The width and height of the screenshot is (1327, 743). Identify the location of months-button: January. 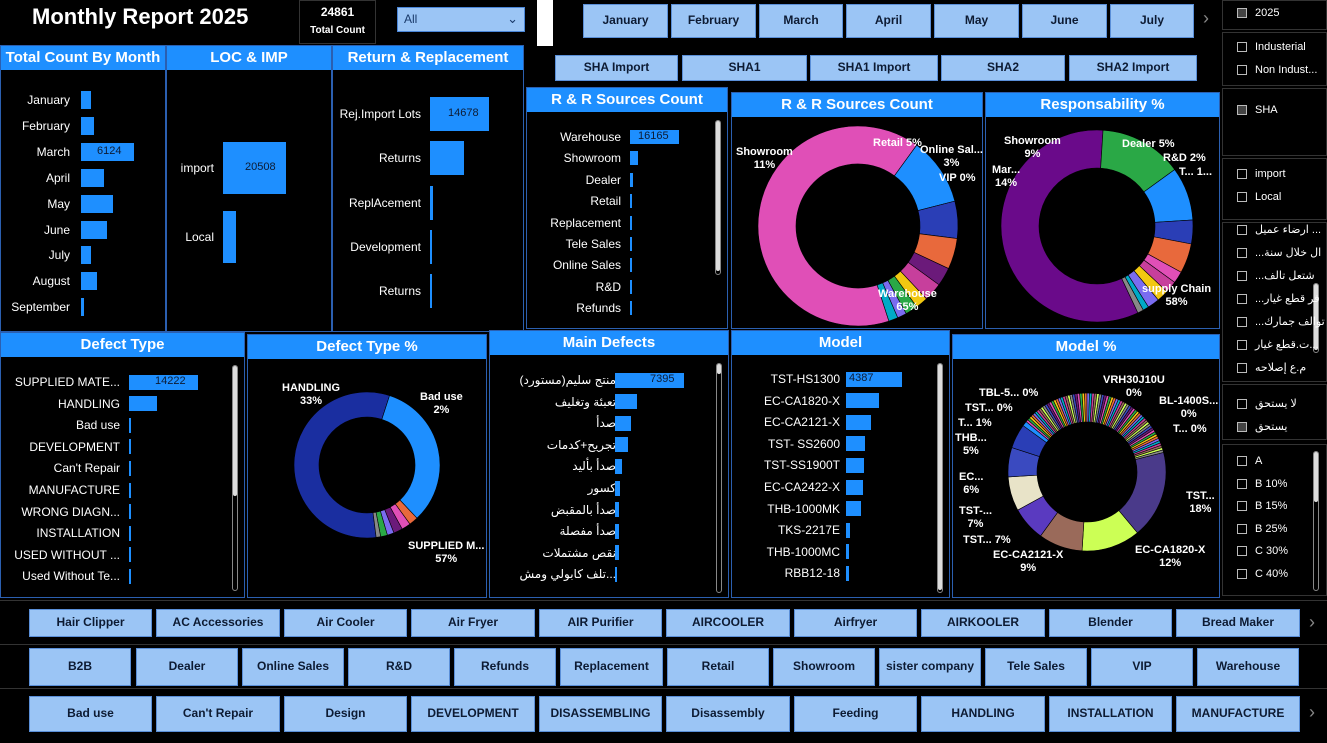
(625, 21).